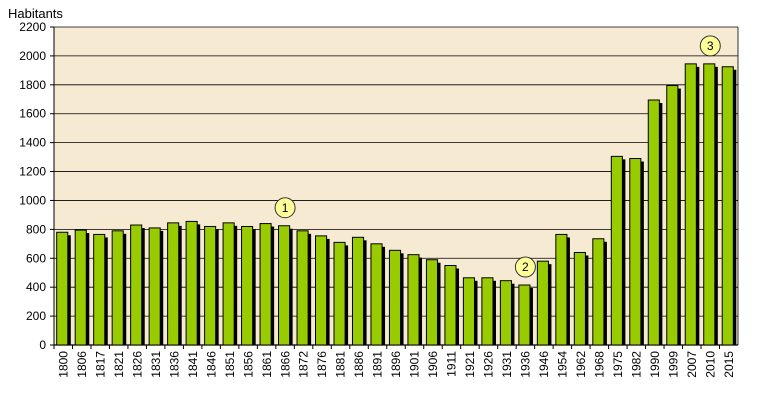 The height and width of the screenshot is (406, 765). I want to click on x-tick-label: 1921, so click(470, 364).